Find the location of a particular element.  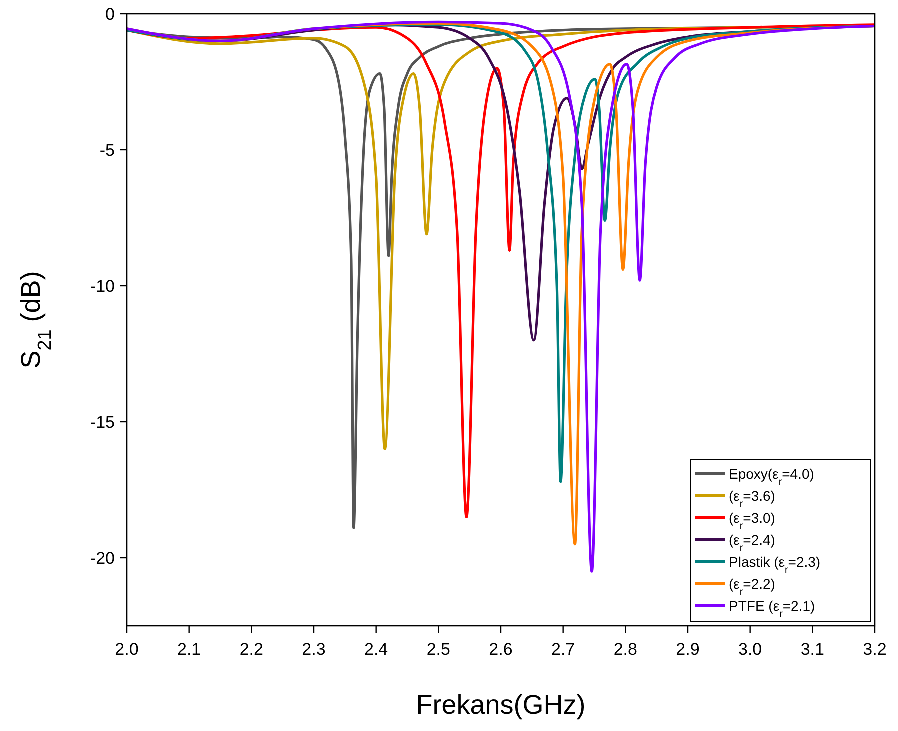

legend-label: (ε$_{r}$=2.2) is located at coordinates (752, 587).